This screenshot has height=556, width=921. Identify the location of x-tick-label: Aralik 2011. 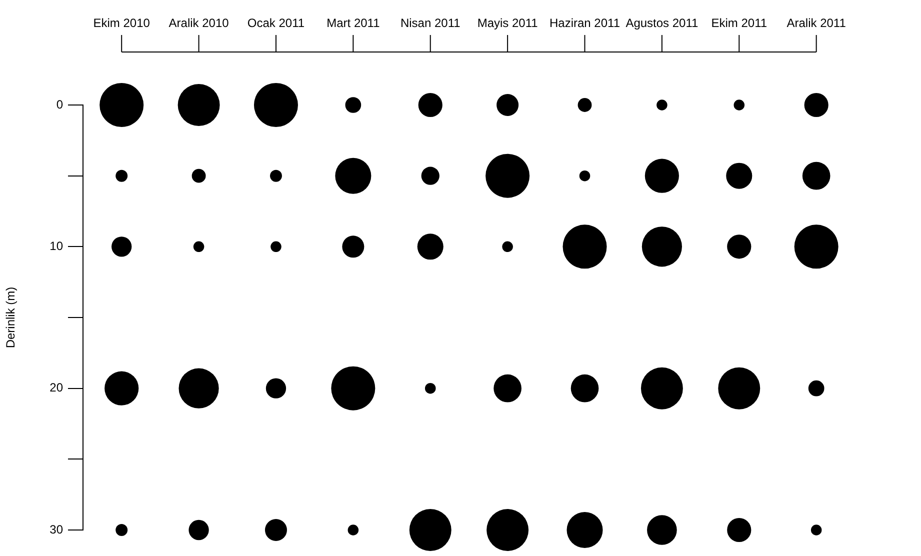
(816, 23).